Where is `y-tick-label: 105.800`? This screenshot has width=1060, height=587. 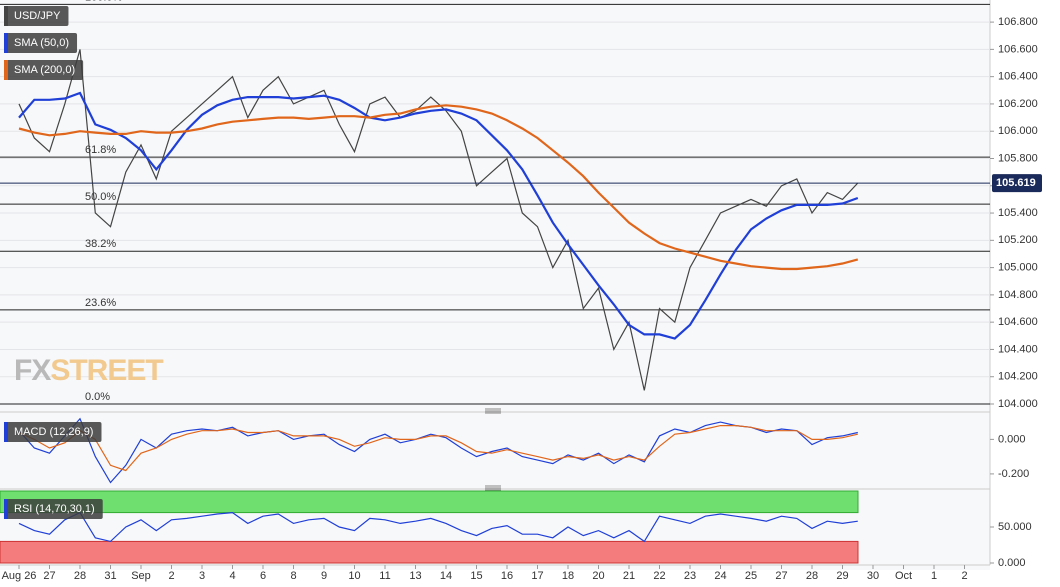 y-tick-label: 105.800 is located at coordinates (1018, 158).